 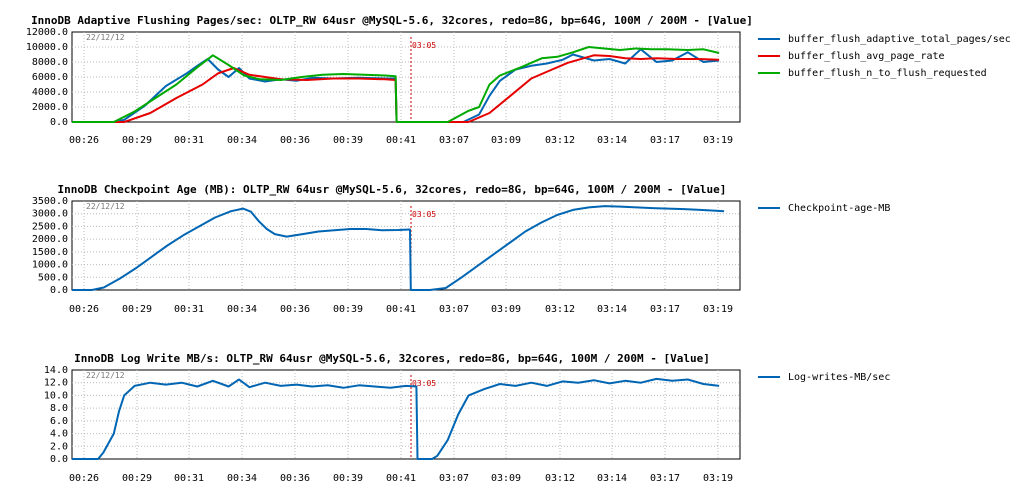 What do you see at coordinates (50, 62) in the screenshot?
I see `y-tick-label: 8000.0` at bounding box center [50, 62].